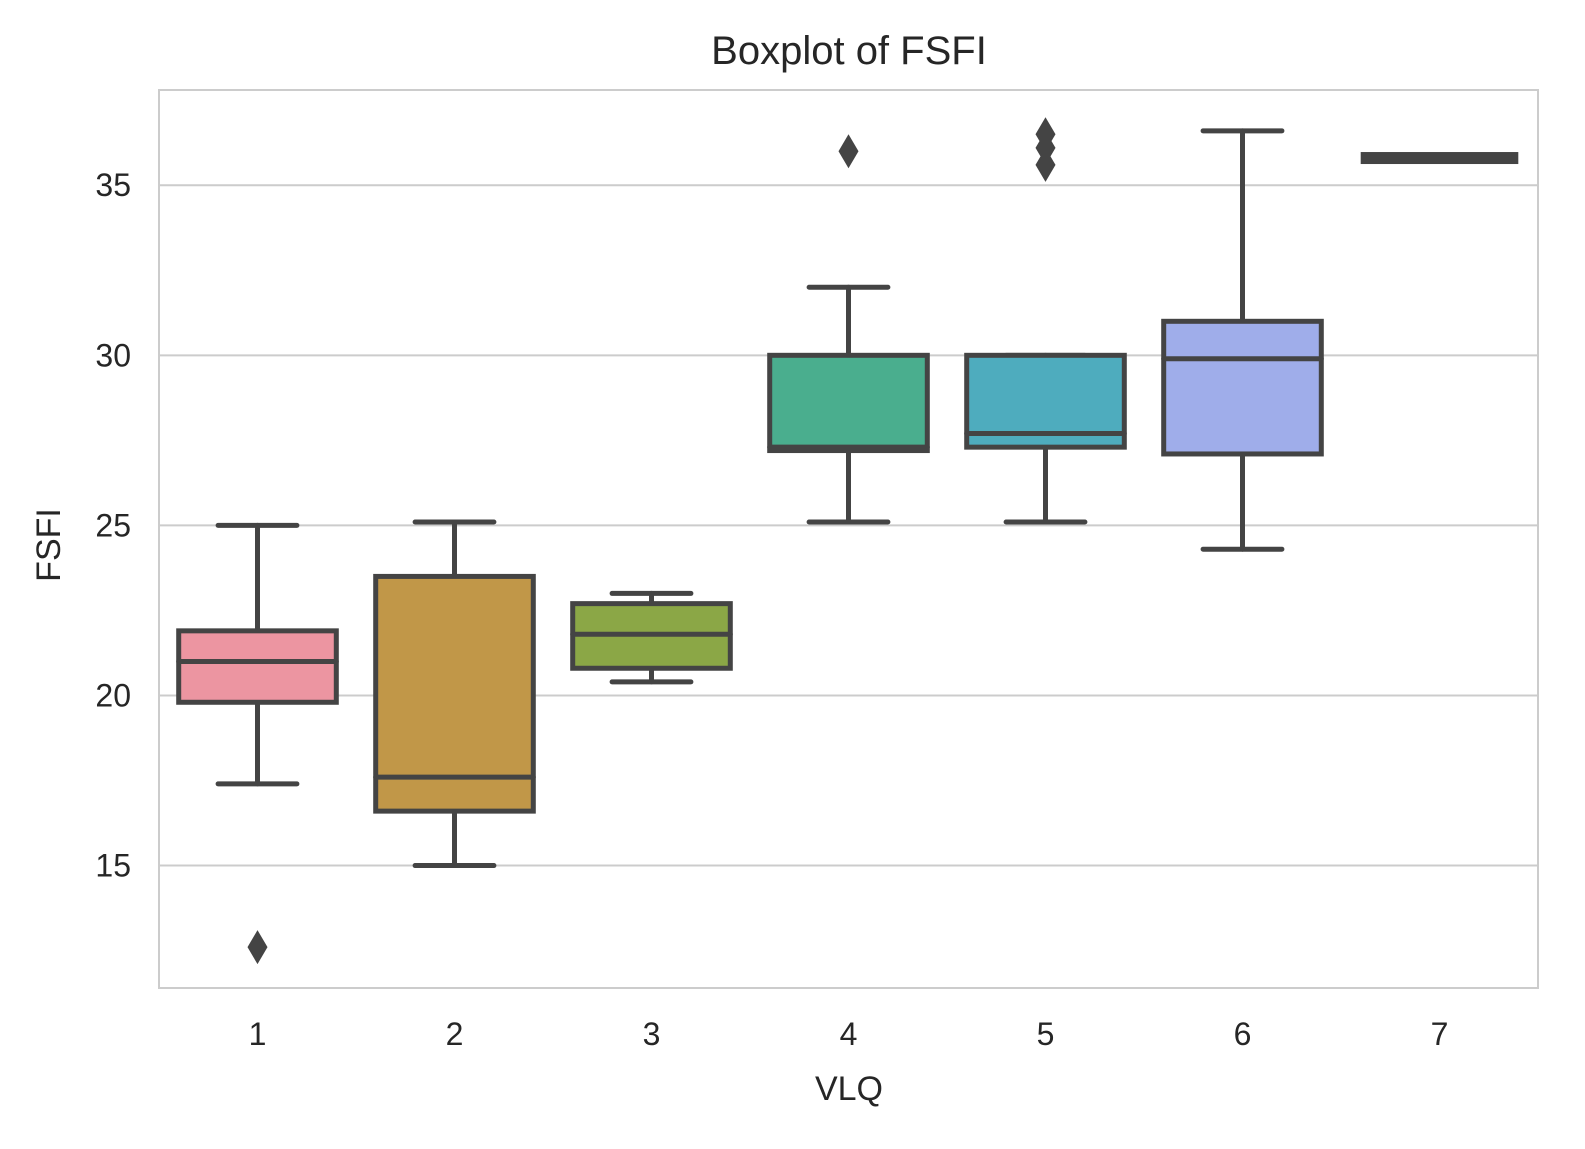  What do you see at coordinates (1243, 1034) in the screenshot?
I see `x-tick-label: 6` at bounding box center [1243, 1034].